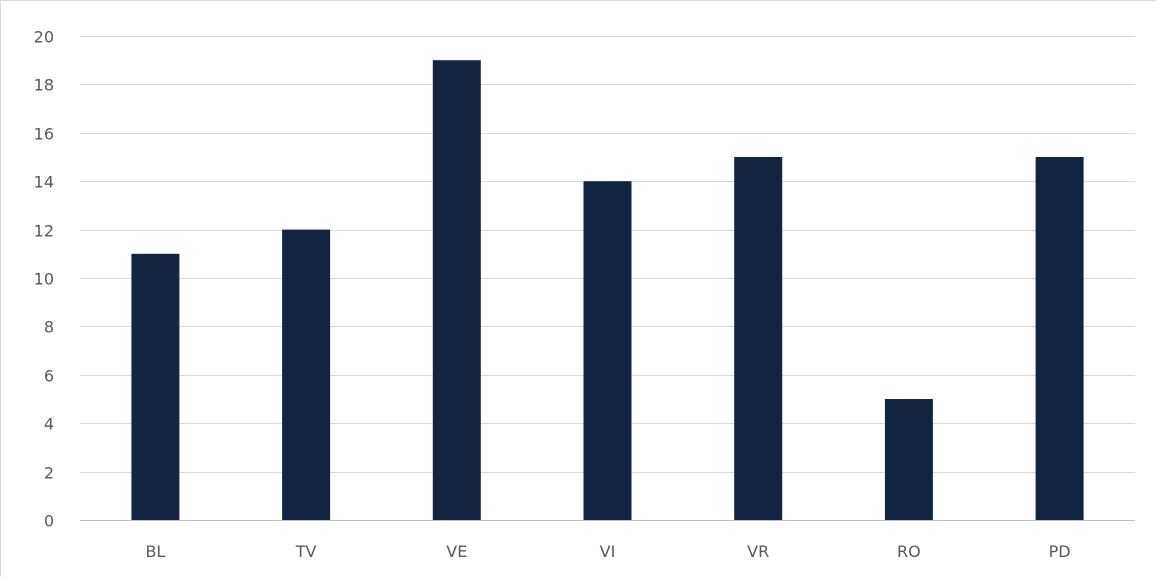 The height and width of the screenshot is (578, 1157). What do you see at coordinates (49, 424) in the screenshot?
I see `y-tick-label: 4` at bounding box center [49, 424].